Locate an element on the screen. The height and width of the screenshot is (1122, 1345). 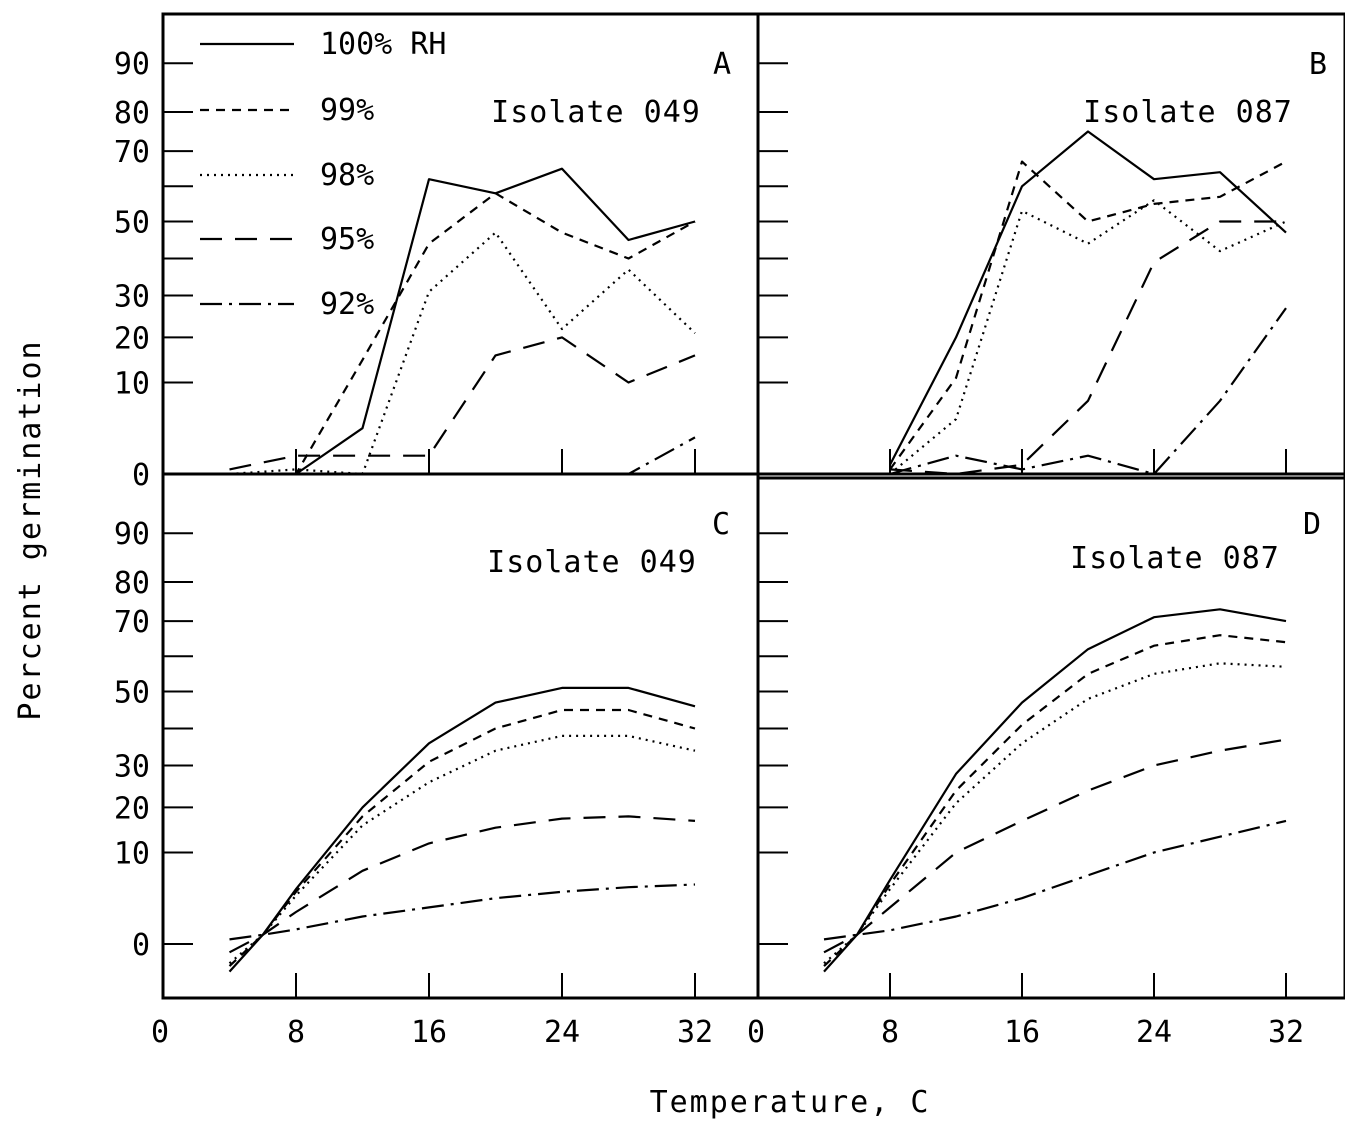
panel-a-letter: A is located at coordinates (722, 64).